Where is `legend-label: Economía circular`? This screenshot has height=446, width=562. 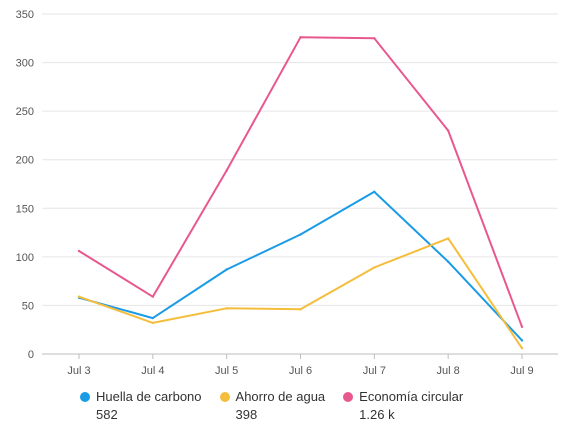 legend-label: Economía circular is located at coordinates (411, 396).